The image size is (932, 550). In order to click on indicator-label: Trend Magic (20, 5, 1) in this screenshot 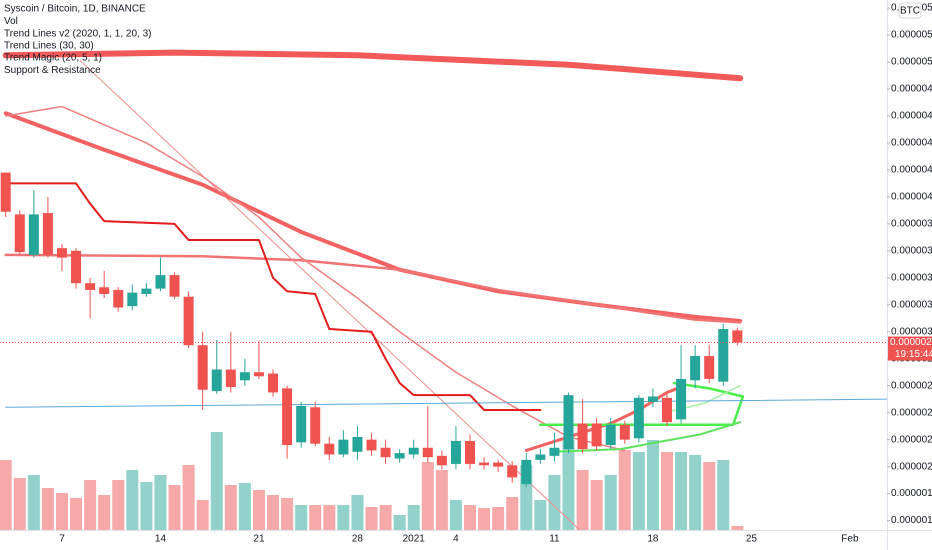, I will do `click(53, 58)`.